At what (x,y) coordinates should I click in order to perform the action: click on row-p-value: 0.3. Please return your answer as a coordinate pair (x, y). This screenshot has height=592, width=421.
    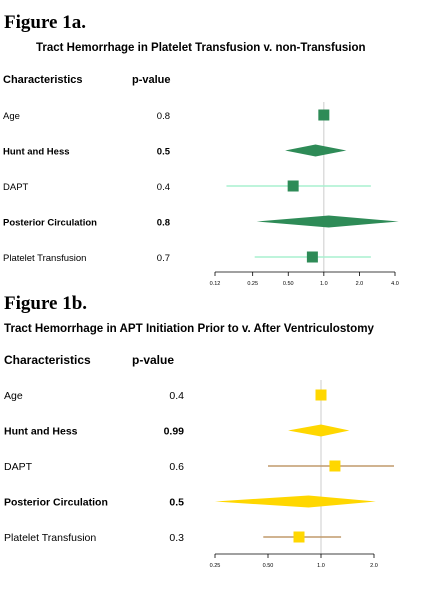
    Looking at the image, I should click on (176, 538).